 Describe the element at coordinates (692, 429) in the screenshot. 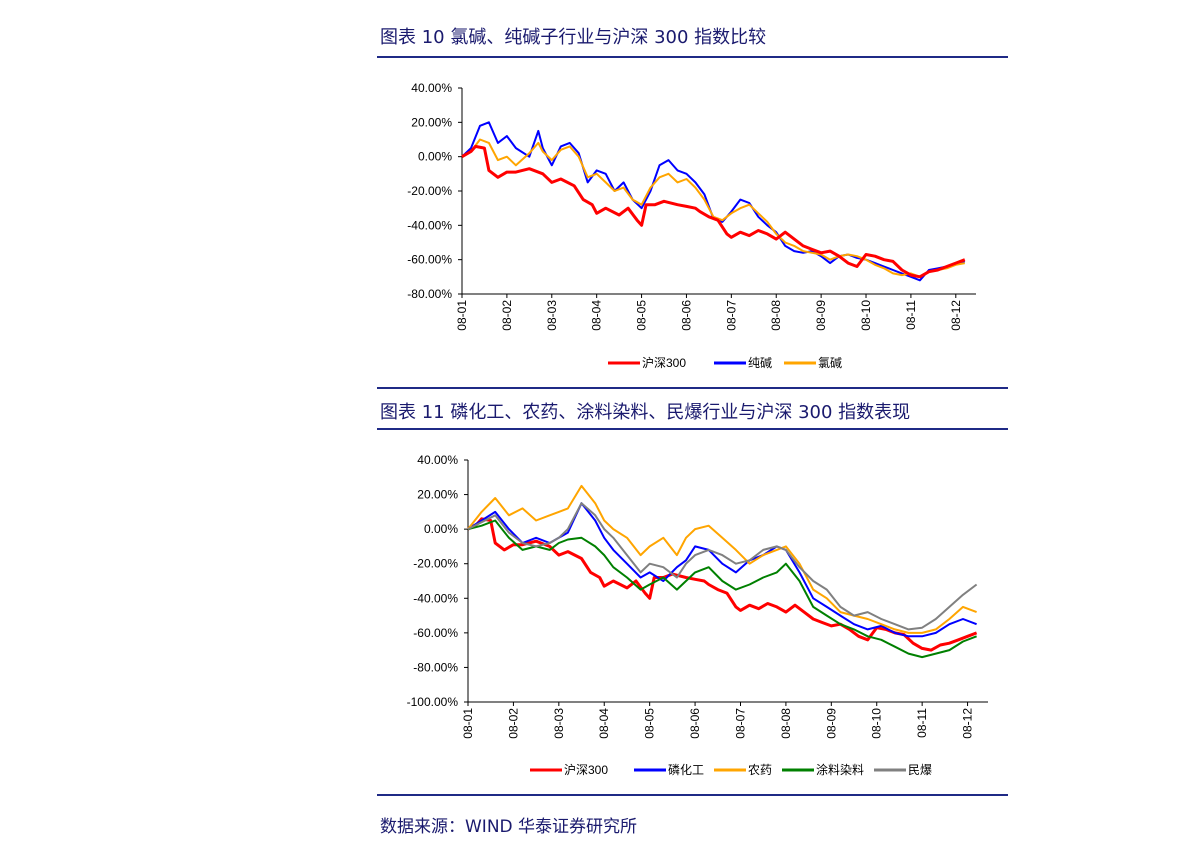

I see `chart-2-title-rule` at that location.